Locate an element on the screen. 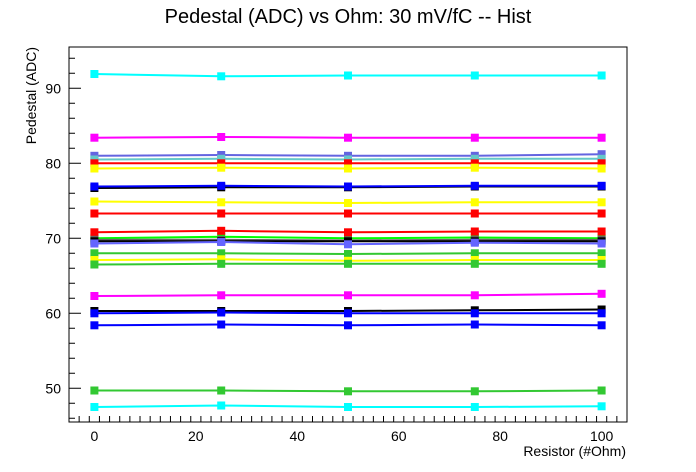 The height and width of the screenshot is (472, 696). y-tick-label: 90 is located at coordinates (53, 88).